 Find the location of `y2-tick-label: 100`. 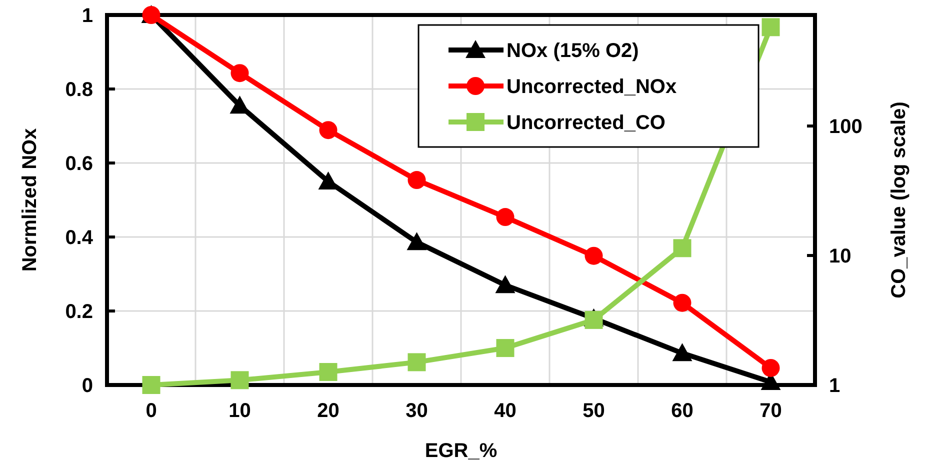

y2-tick-label: 100 is located at coordinates (845, 127).